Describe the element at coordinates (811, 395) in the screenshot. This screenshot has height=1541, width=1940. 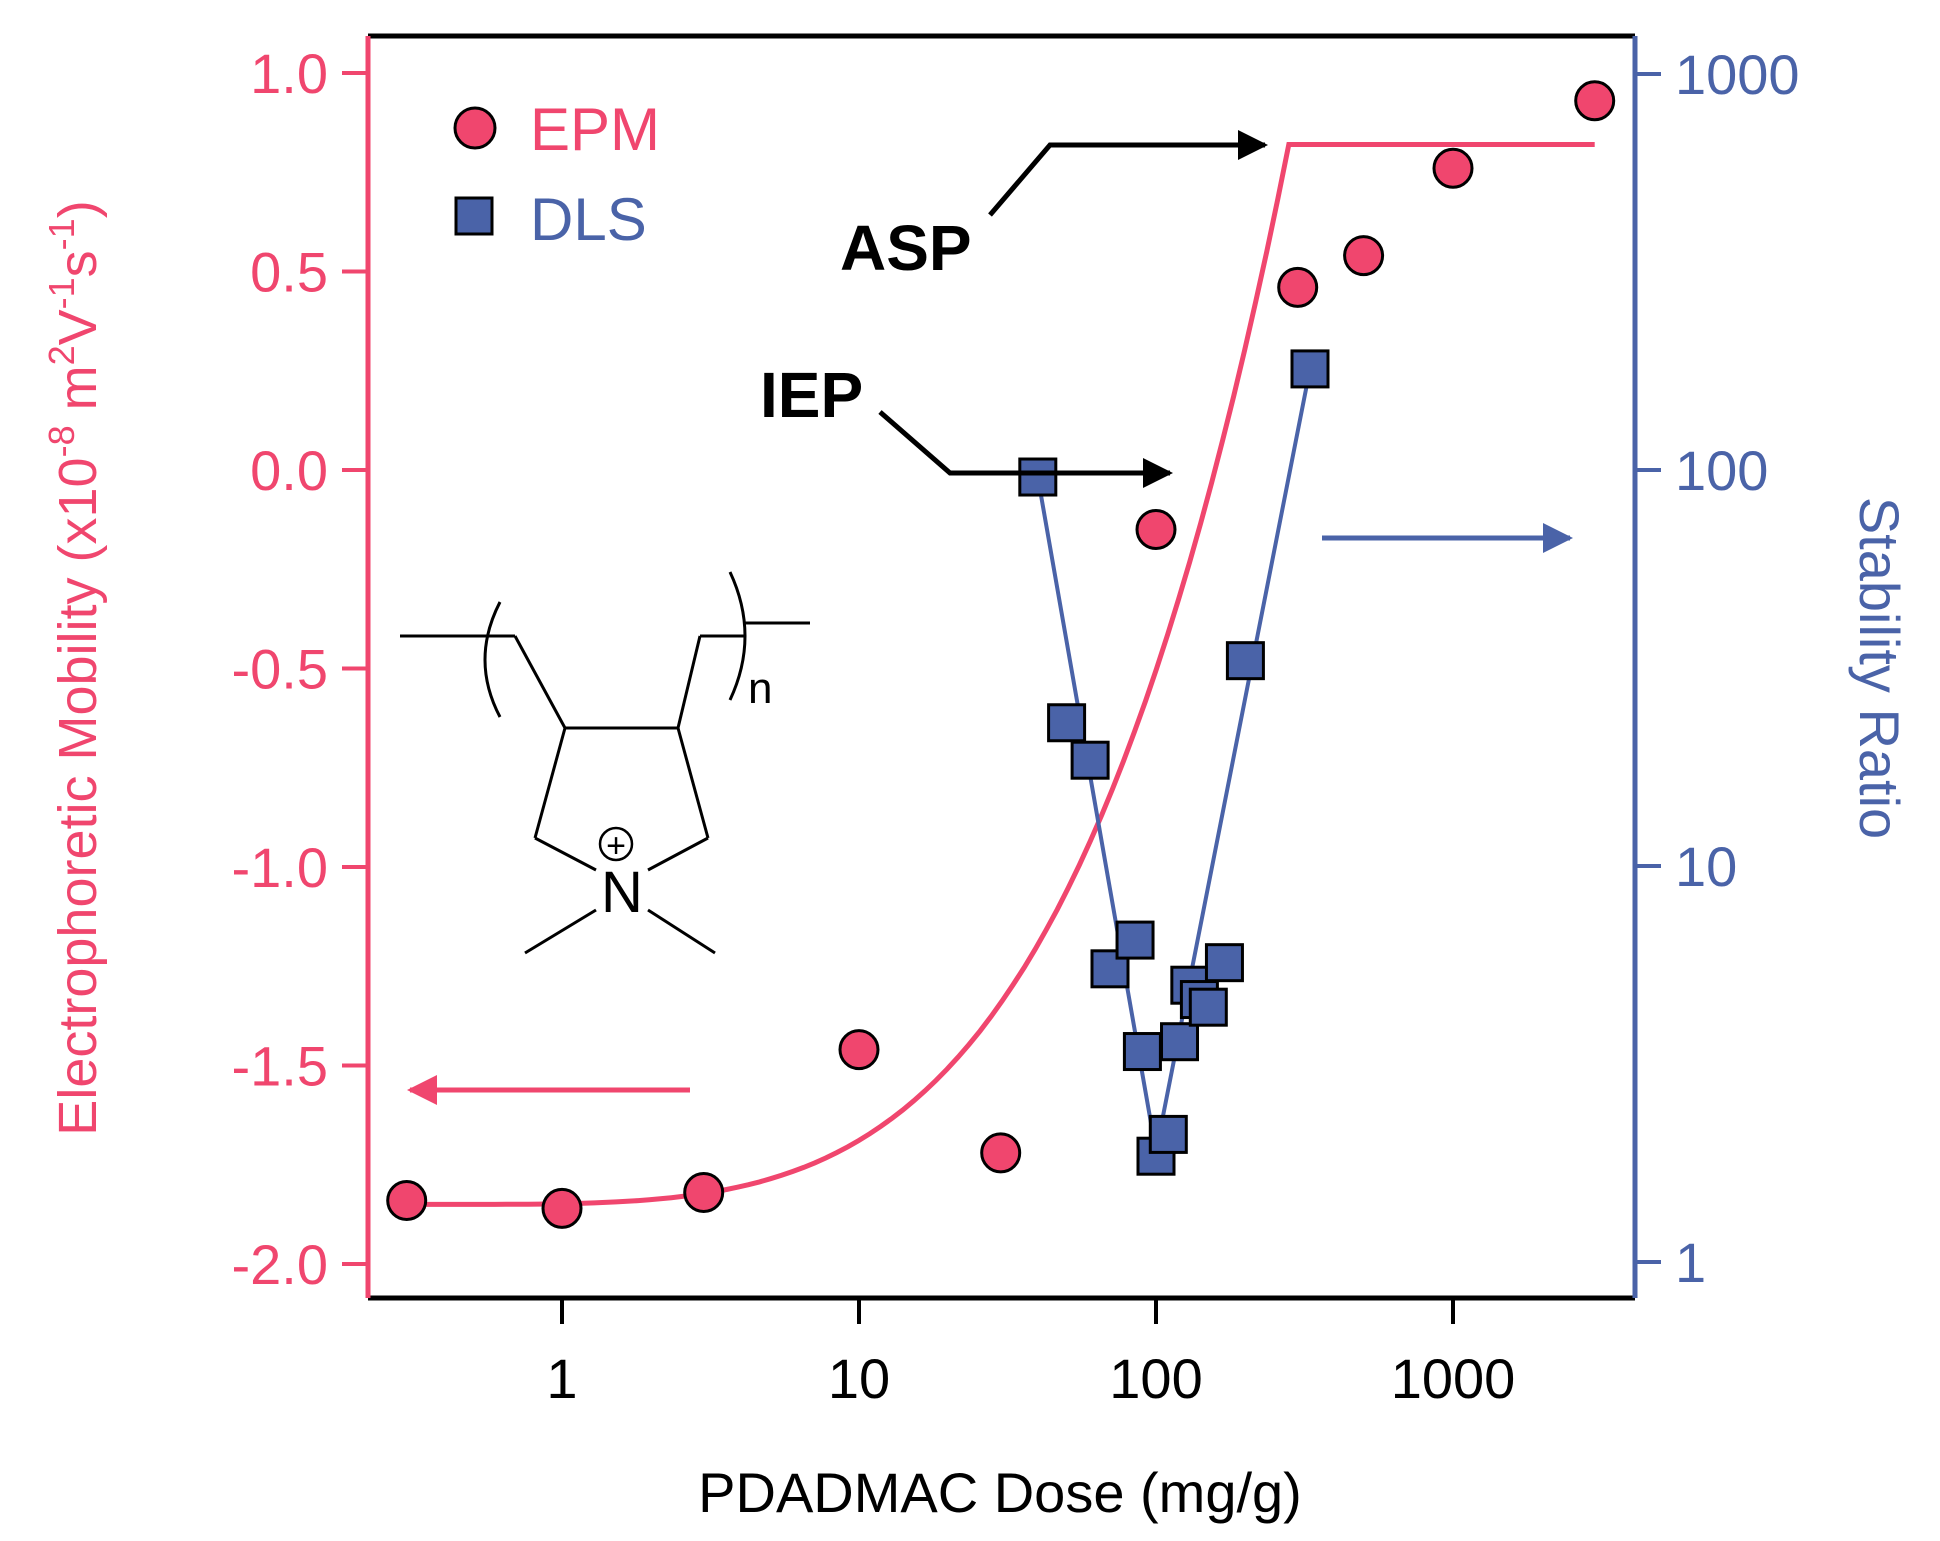
I see `iep-label: IEP` at that location.